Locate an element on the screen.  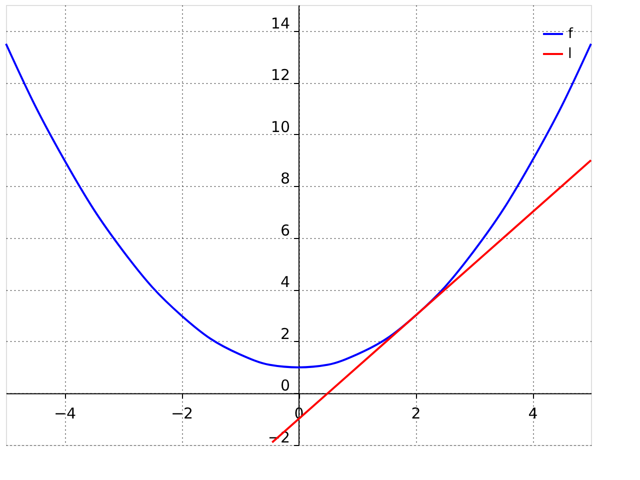
x-tick-label: −4 is located at coordinates (65, 413).